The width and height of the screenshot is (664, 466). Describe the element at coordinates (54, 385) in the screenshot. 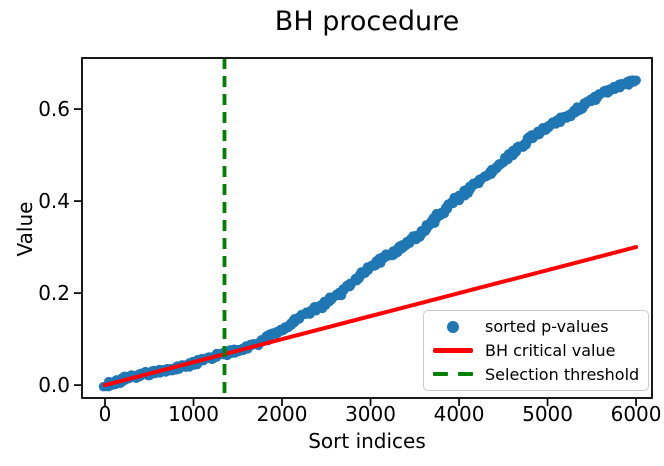

I see `y-tick-label: 0.0` at that location.